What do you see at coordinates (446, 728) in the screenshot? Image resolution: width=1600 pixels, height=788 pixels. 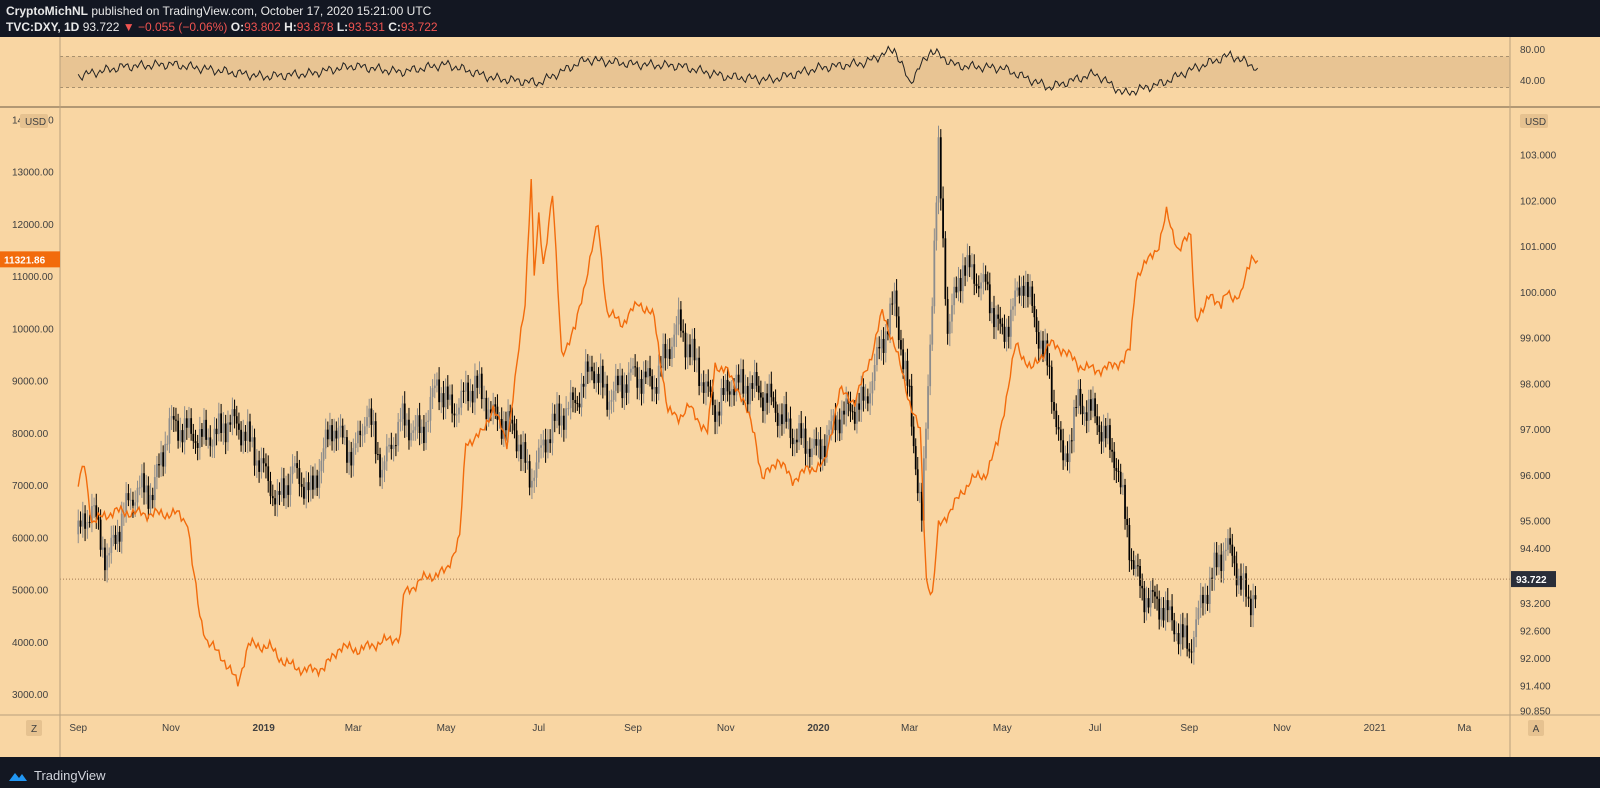 I see `time-tick-label: May` at bounding box center [446, 728].